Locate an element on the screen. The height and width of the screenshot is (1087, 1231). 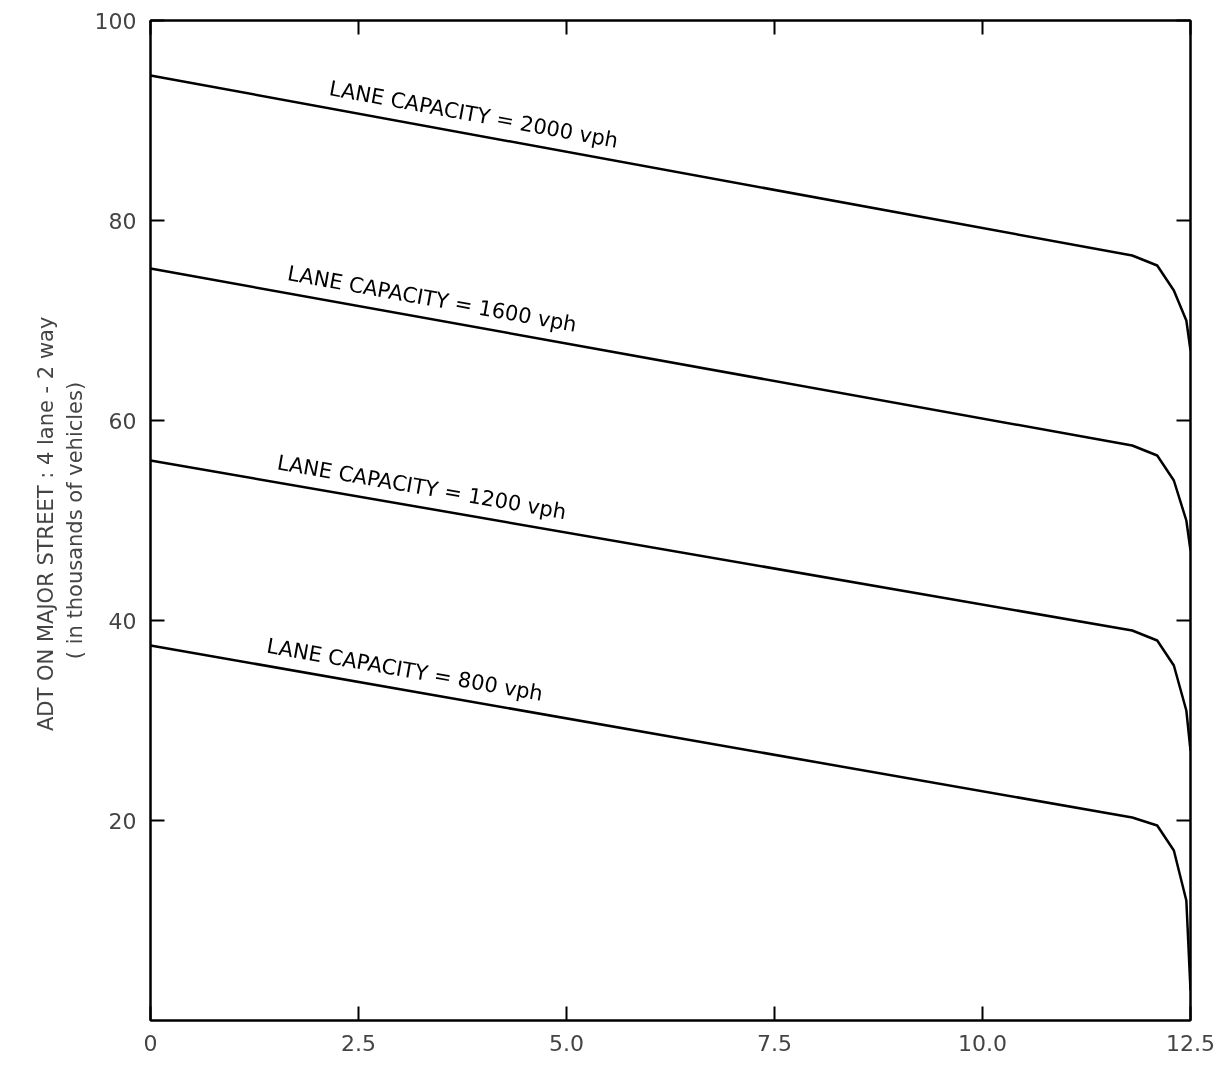
text: LANE CAPACITY = 1200 vph is located at coordinates (422, 487).